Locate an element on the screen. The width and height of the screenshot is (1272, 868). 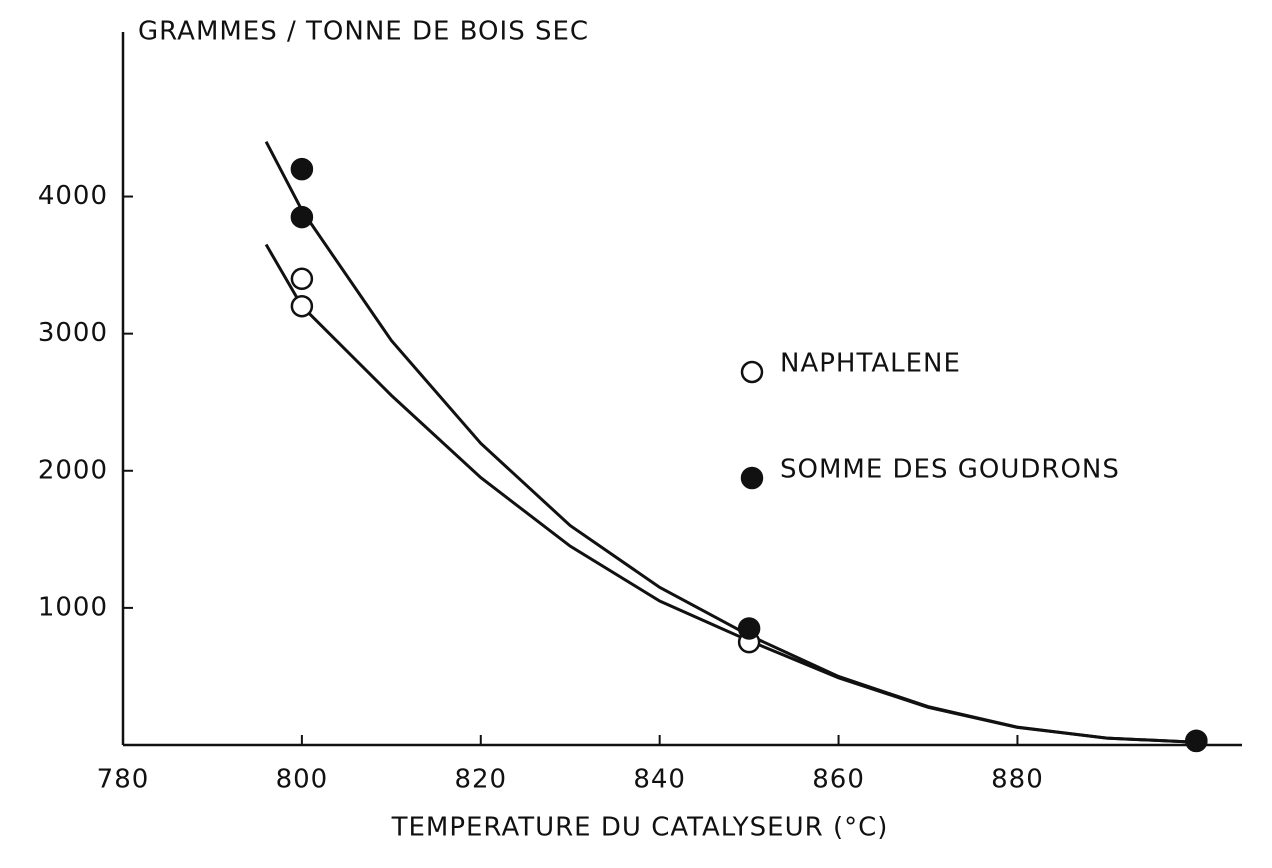
y-tick-label: 1000 is located at coordinates (73, 607).